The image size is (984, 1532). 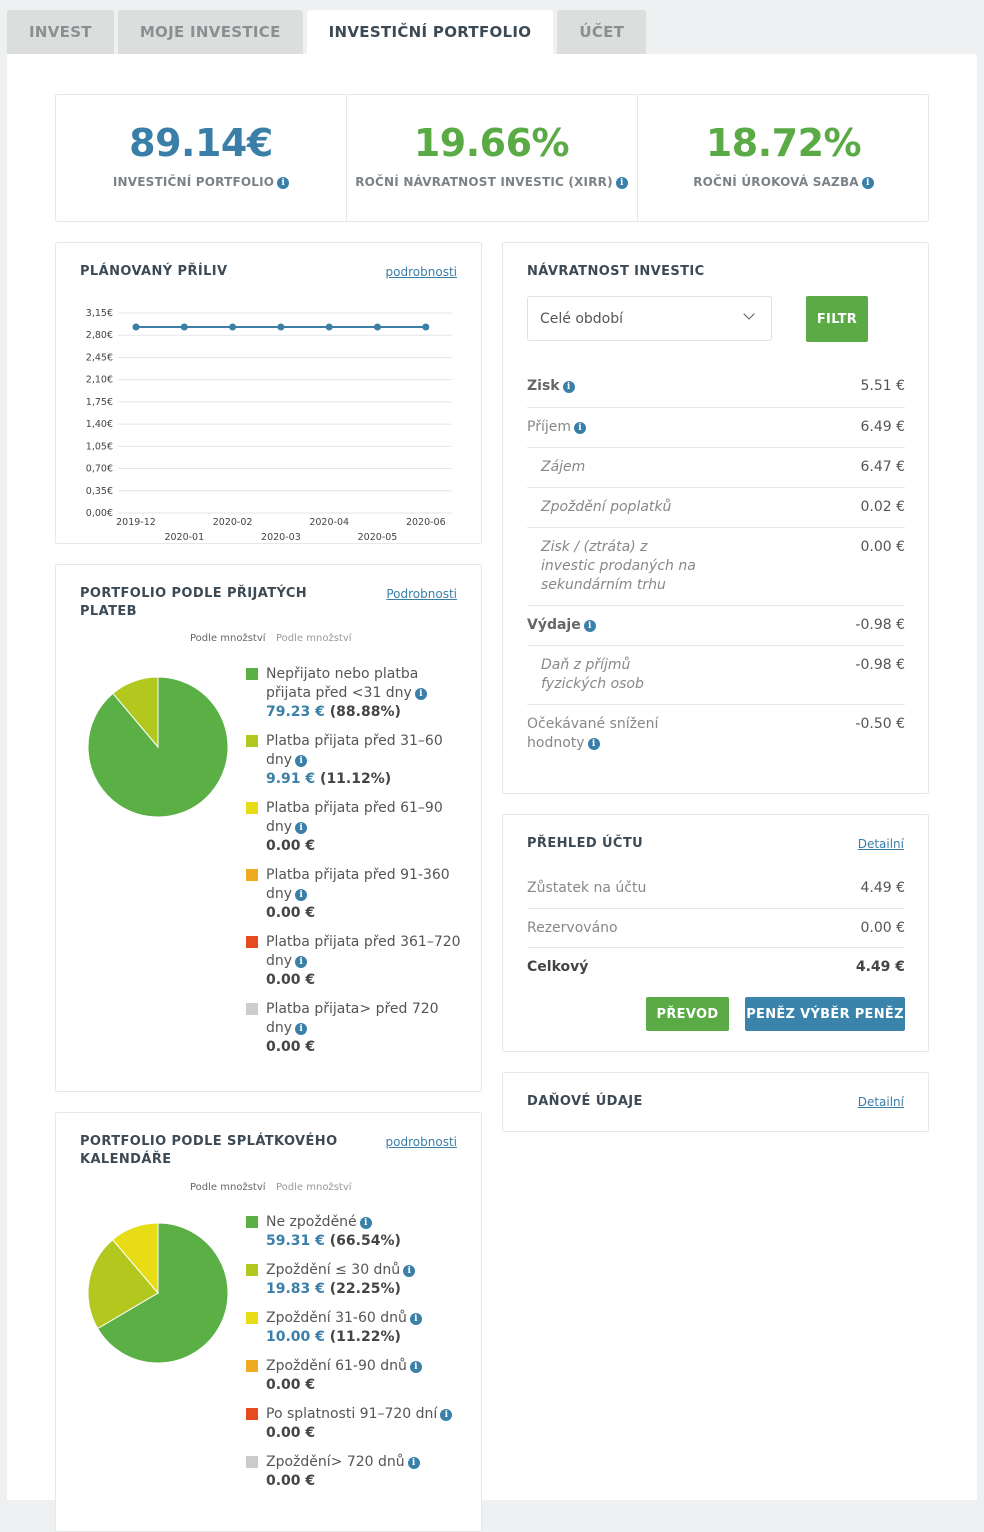 I want to click on returns-row-label: Zisk, so click(x=543, y=386).